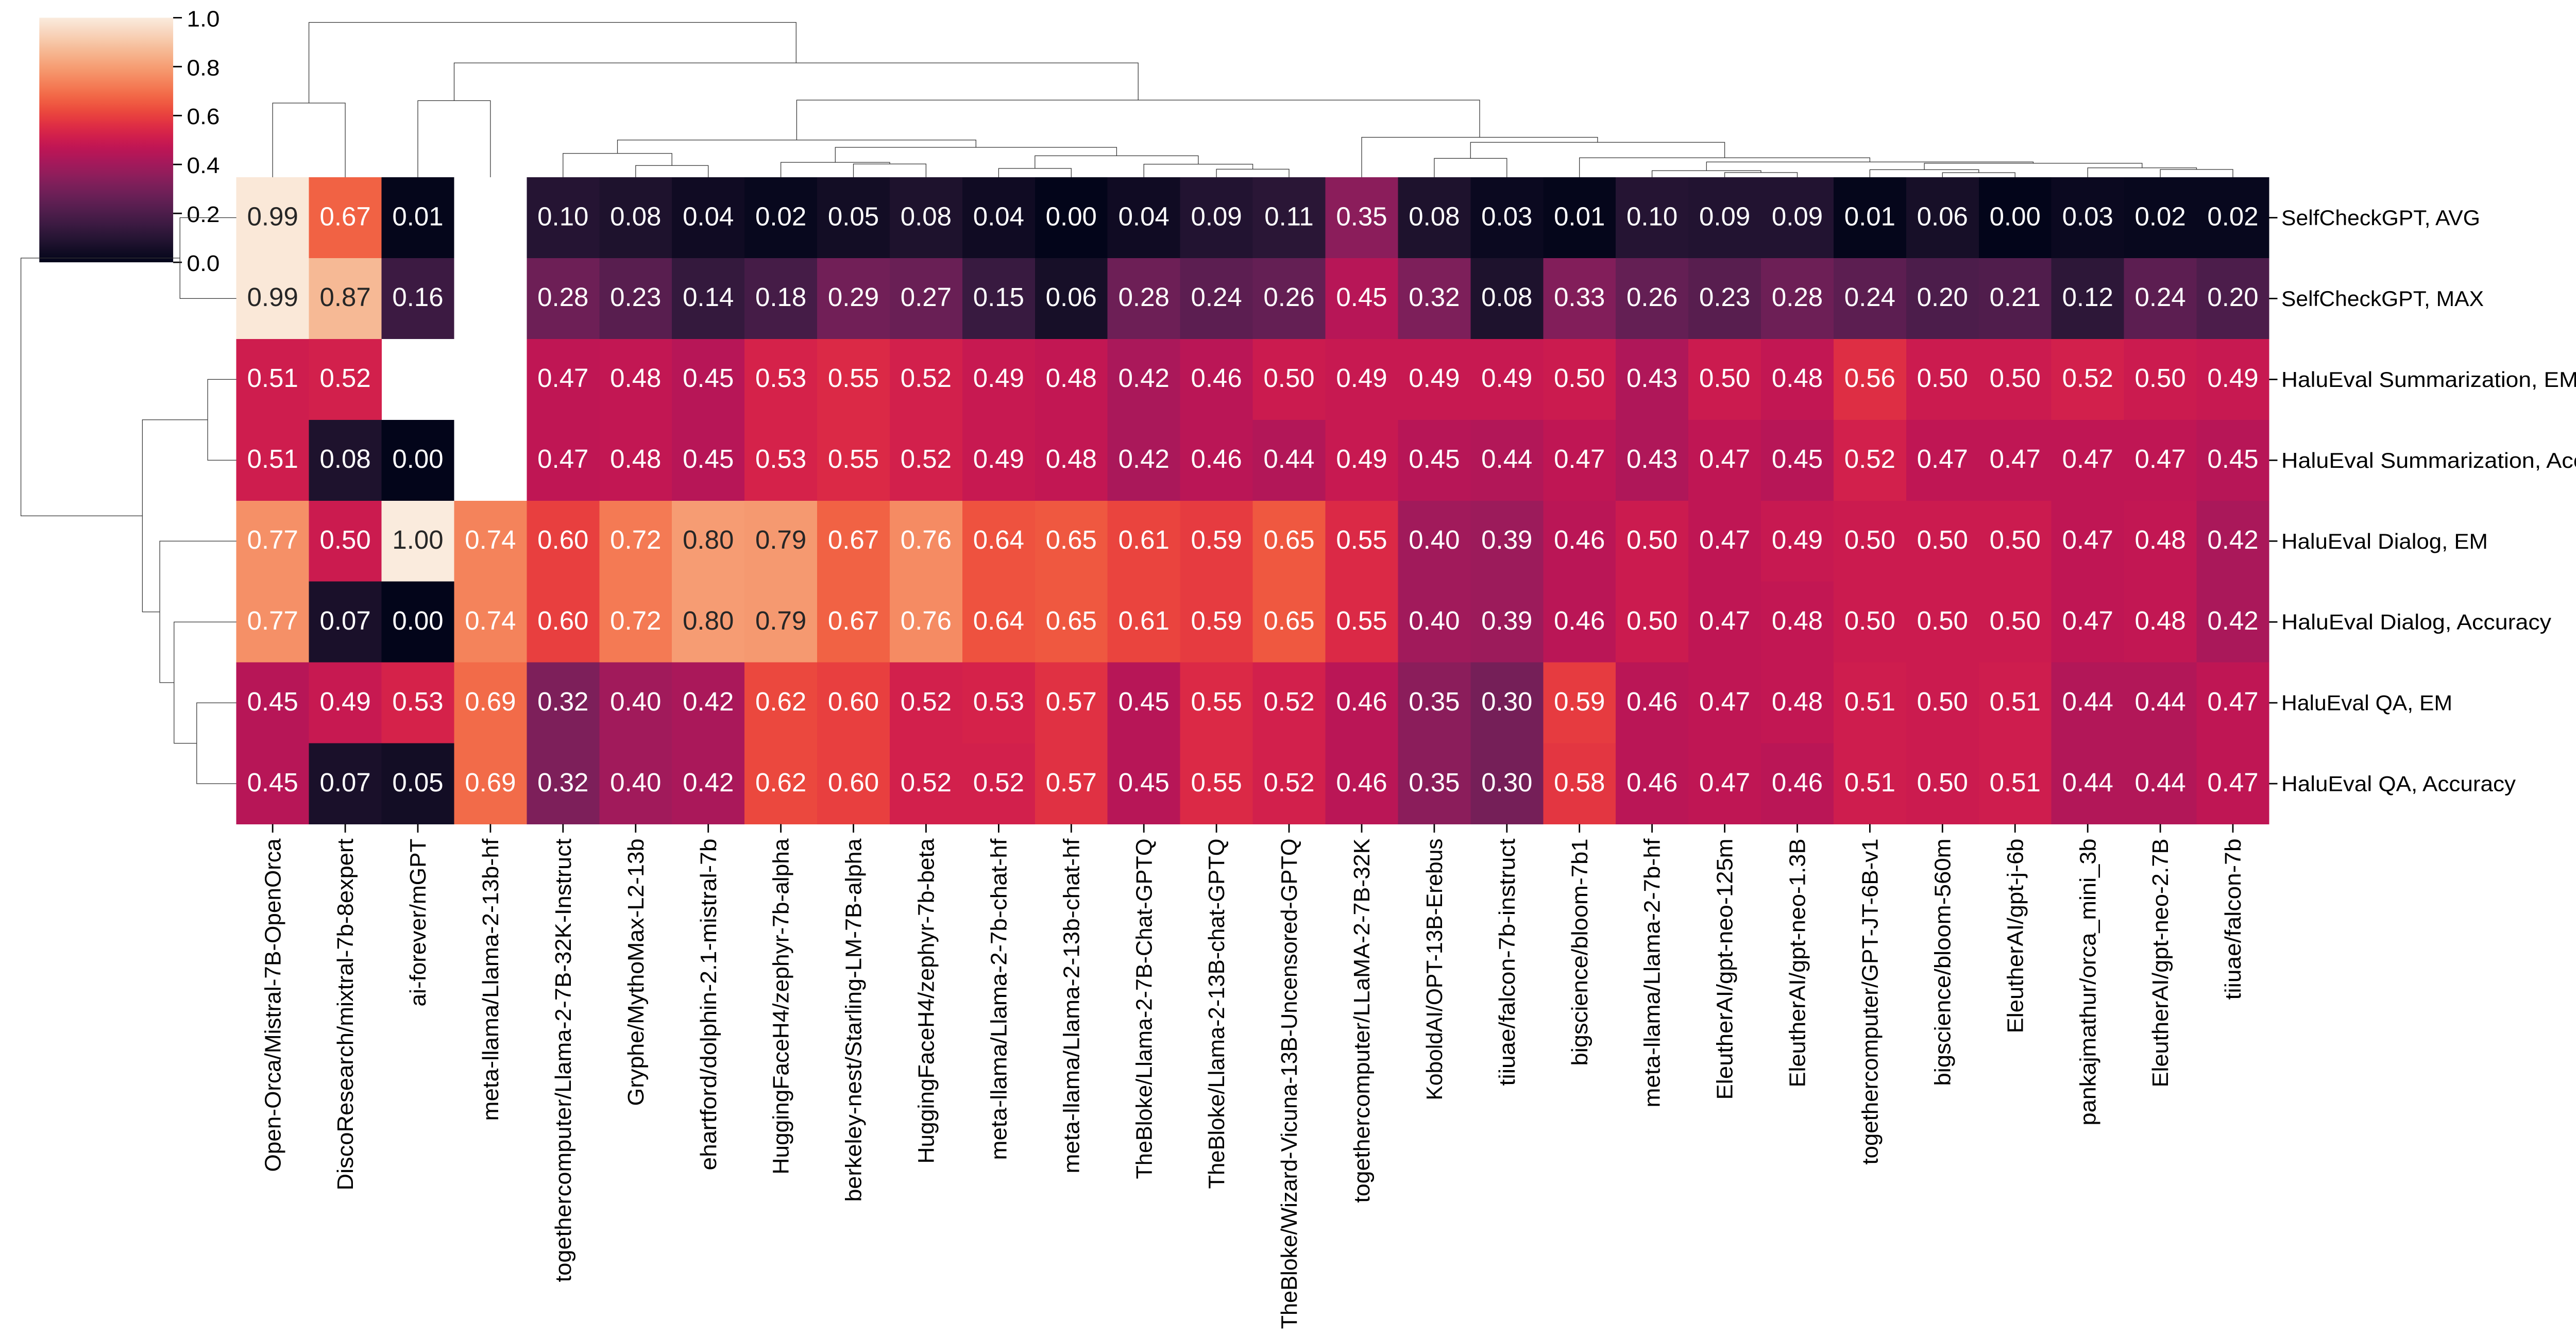 The height and width of the screenshot is (1337, 2576). Describe the element at coordinates (562, 782) in the screenshot. I see `svg-text: 0.32` at that location.